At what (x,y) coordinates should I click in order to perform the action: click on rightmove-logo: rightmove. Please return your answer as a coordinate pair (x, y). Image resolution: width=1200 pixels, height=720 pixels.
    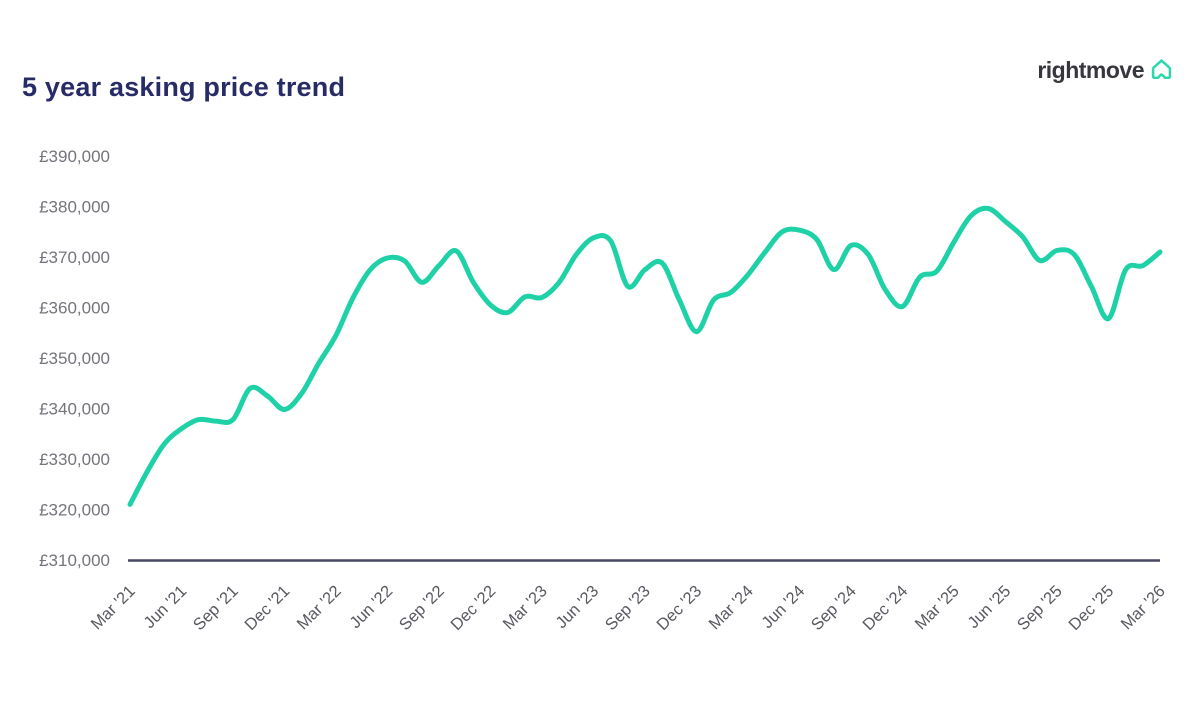
    Looking at the image, I should click on (1105, 70).